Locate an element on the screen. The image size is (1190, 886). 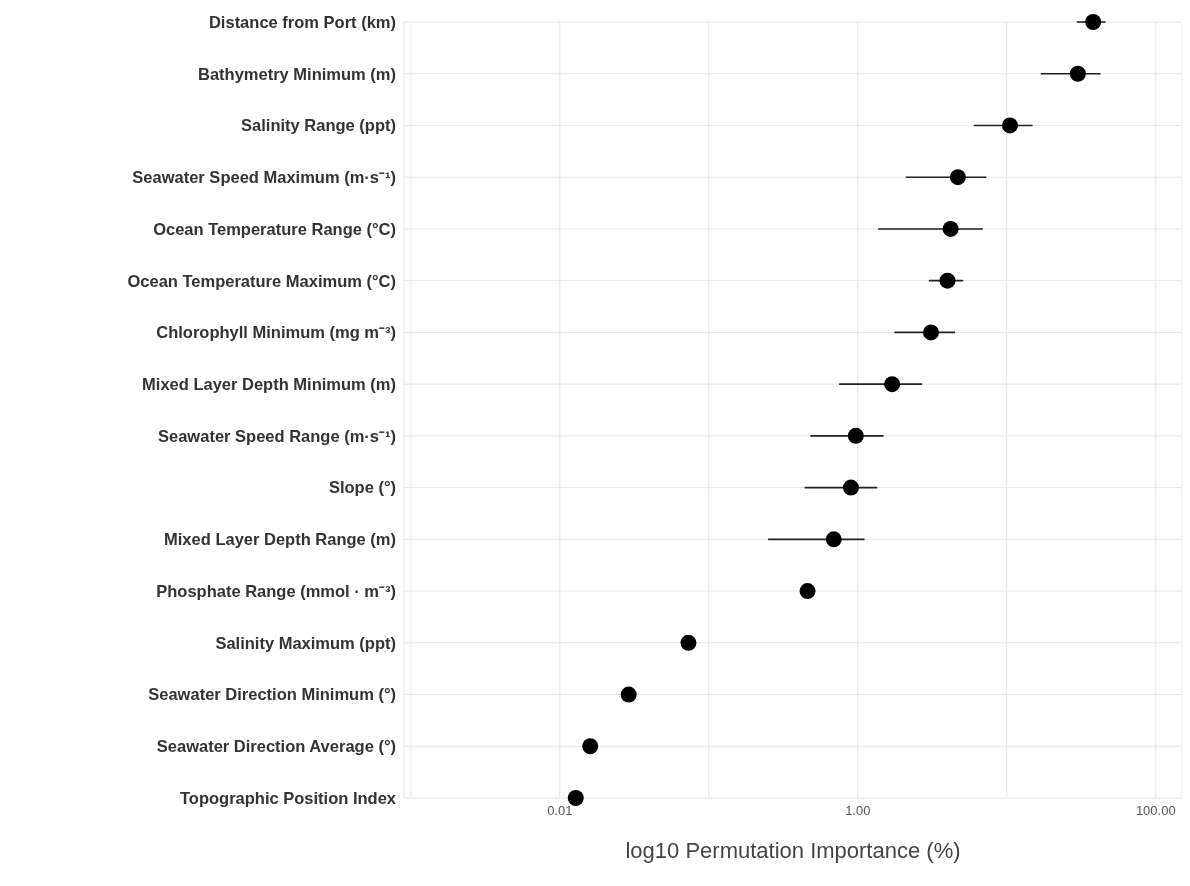
x-tick-label: 1.00 is located at coordinates (858, 811).